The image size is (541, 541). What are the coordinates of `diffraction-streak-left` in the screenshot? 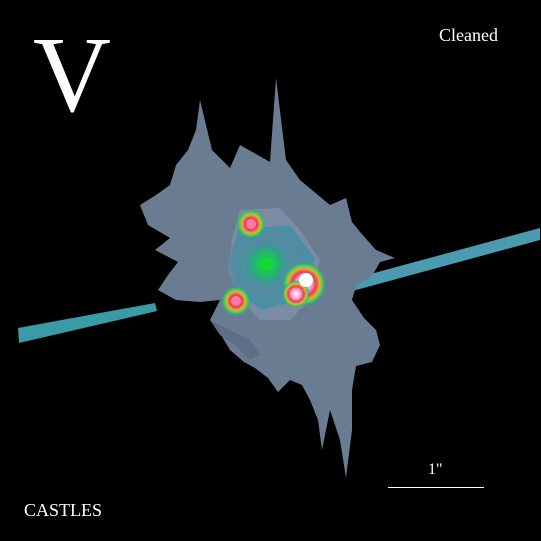 It's located at (87, 323).